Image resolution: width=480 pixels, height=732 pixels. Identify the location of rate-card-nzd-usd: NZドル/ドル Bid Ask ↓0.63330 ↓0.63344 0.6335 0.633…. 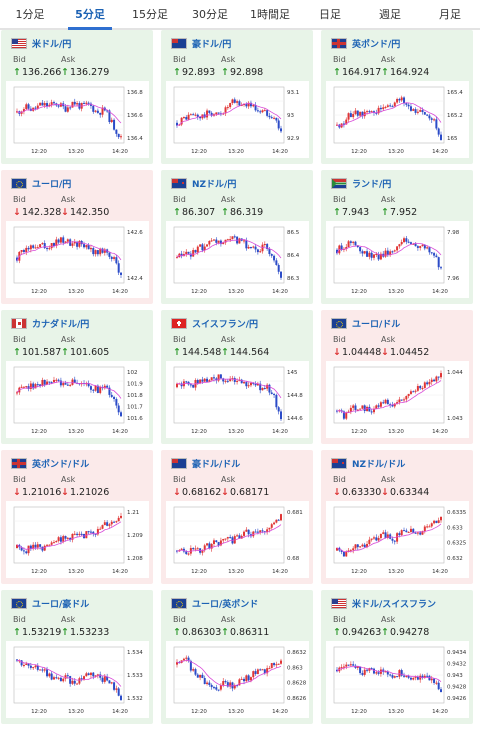
(397, 517).